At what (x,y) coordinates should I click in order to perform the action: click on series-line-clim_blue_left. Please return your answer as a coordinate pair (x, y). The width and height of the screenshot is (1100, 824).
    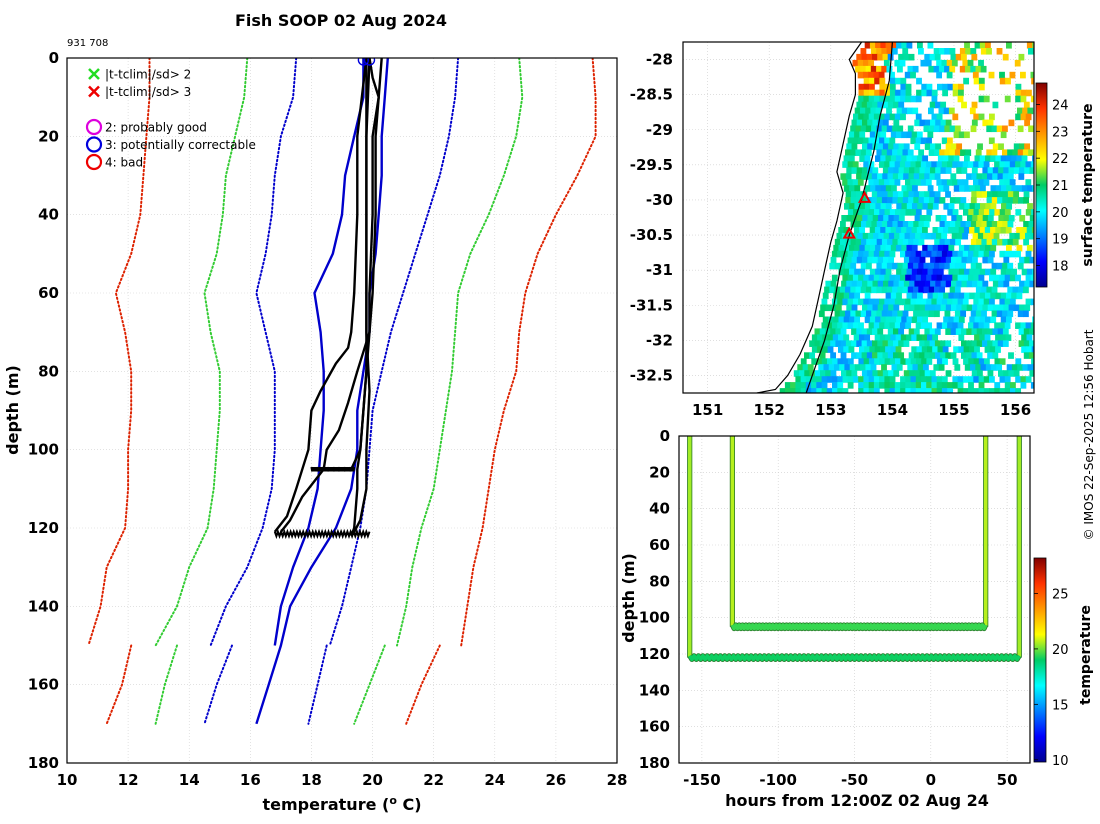
    Looking at the image, I should click on (253, 352).